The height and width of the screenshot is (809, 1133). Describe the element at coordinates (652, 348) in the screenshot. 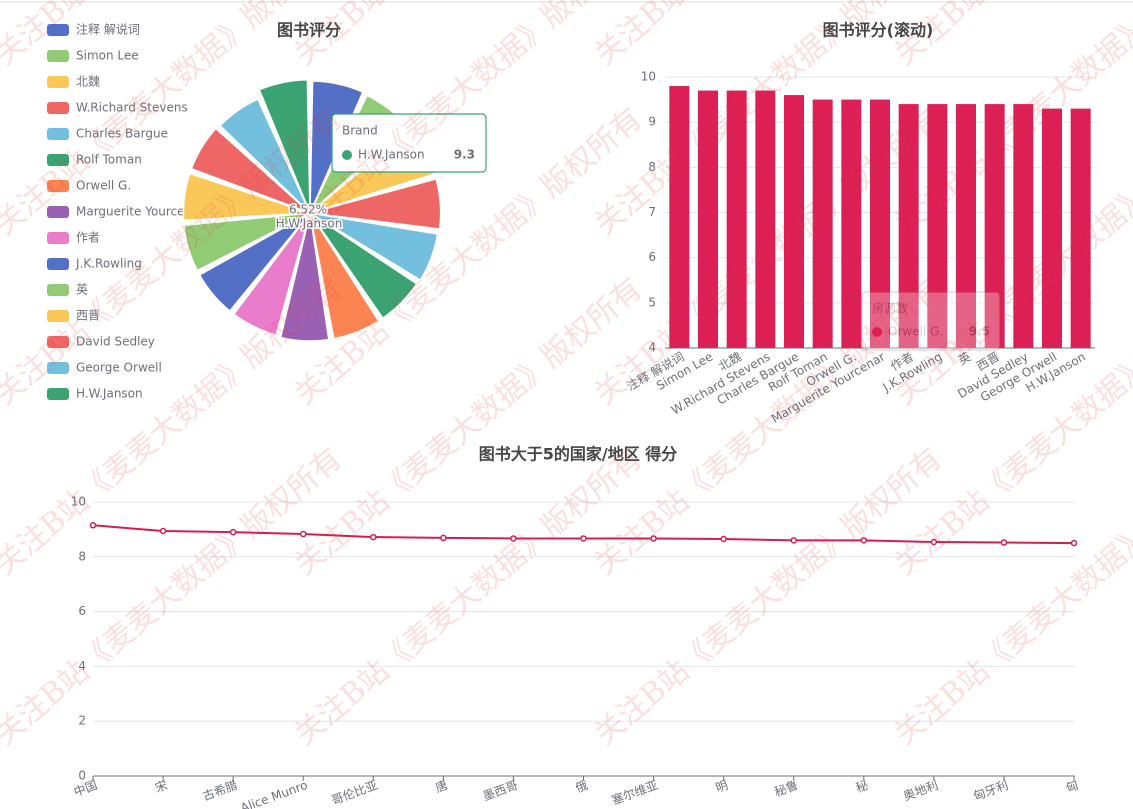

I see `y-tick-label: 4` at that location.